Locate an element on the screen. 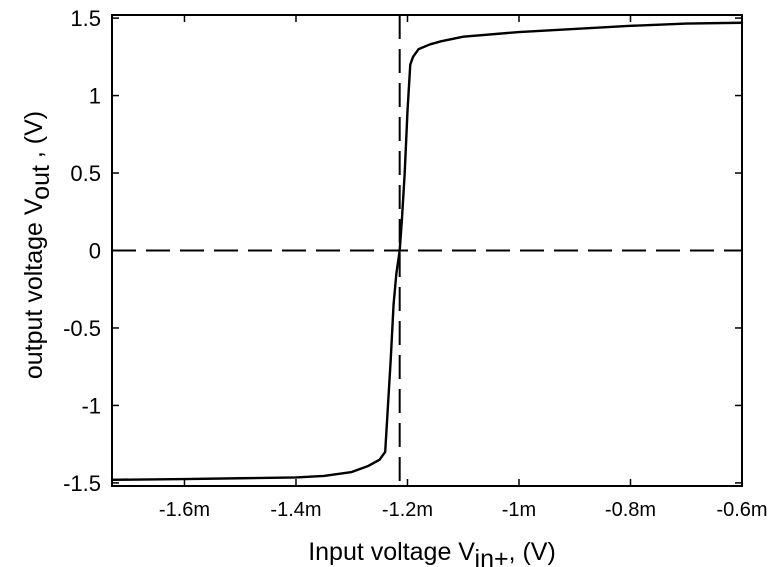 This screenshot has height=567, width=768. y-tick-label: -1.5 is located at coordinates (82, 483).